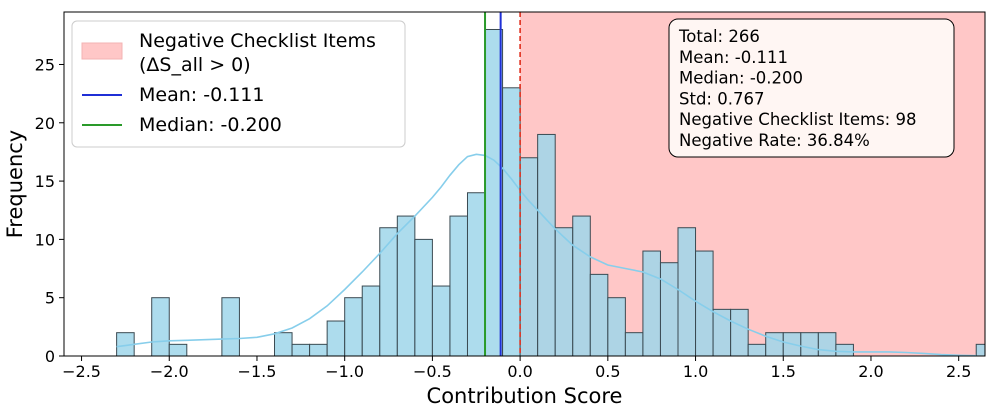 Image resolution: width=997 pixels, height=415 pixels. I want to click on x-tick-label: 0.0, so click(519, 371).